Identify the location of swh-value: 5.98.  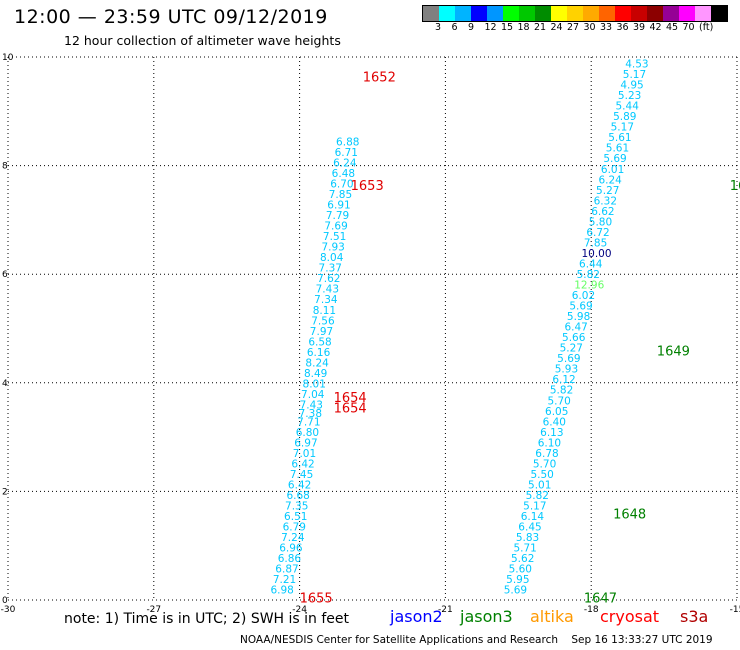
(578, 317).